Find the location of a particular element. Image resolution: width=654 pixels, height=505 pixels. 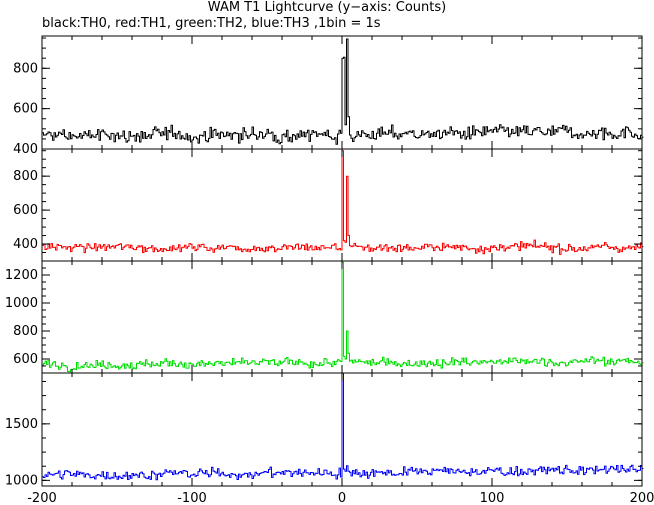

y-tick-label: 1200 is located at coordinates (21, 275).